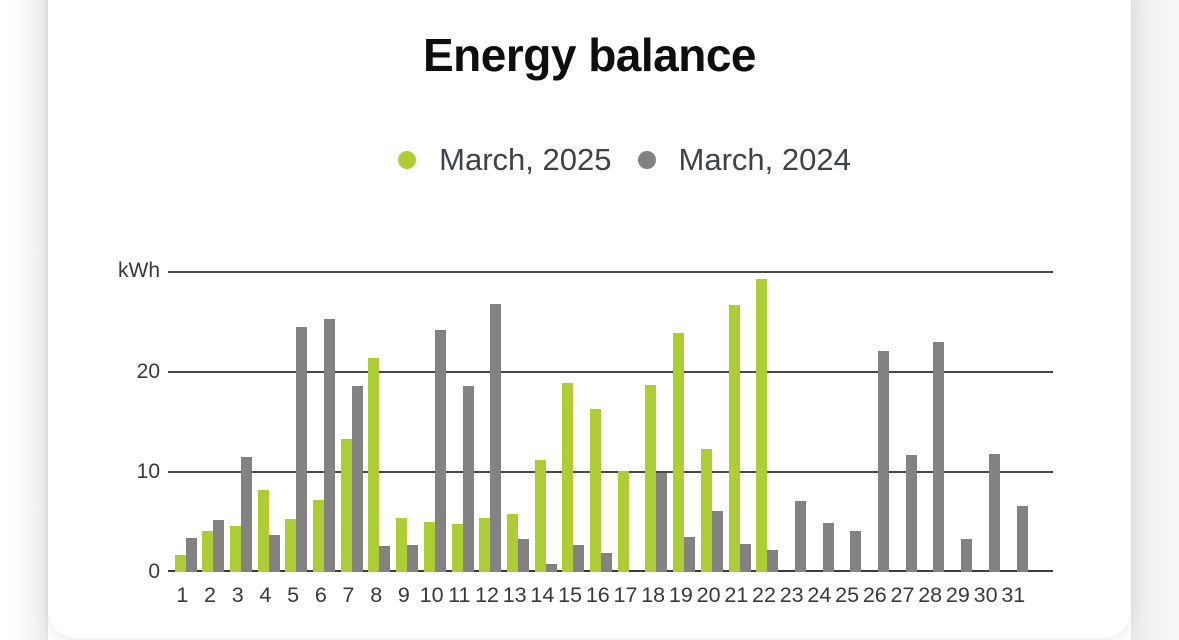 The height and width of the screenshot is (640, 1179). Describe the element at coordinates (1013, 595) in the screenshot. I see `x-label-day-31: 31` at that location.